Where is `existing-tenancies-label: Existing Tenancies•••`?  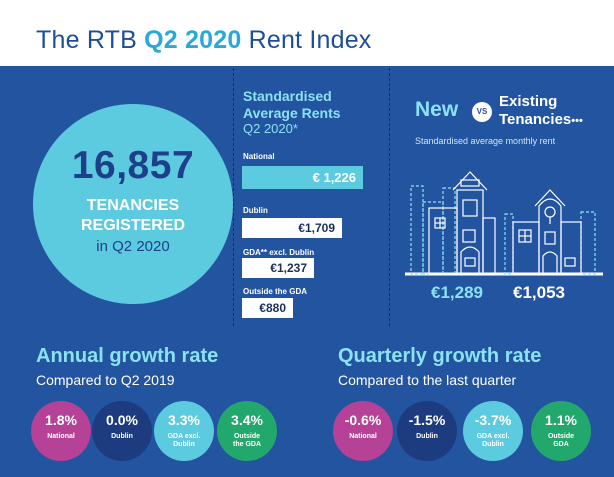 existing-tenancies-label: Existing Tenancies••• is located at coordinates (541, 111).